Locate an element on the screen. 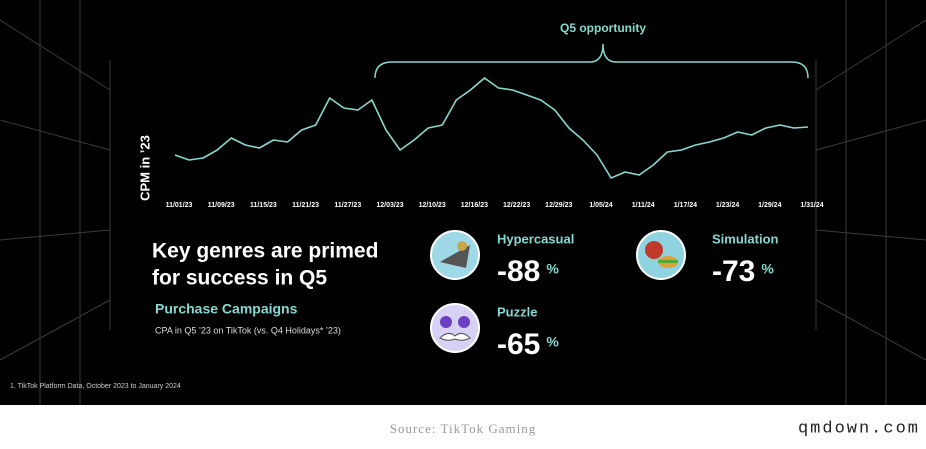 This screenshot has width=926, height=449. watermark: qmdown.com is located at coordinates (859, 428).